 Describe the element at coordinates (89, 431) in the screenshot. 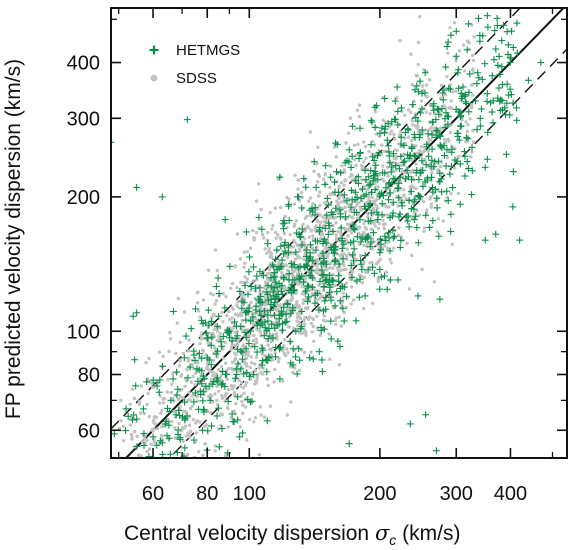

I see `y-tick-label: 60` at that location.